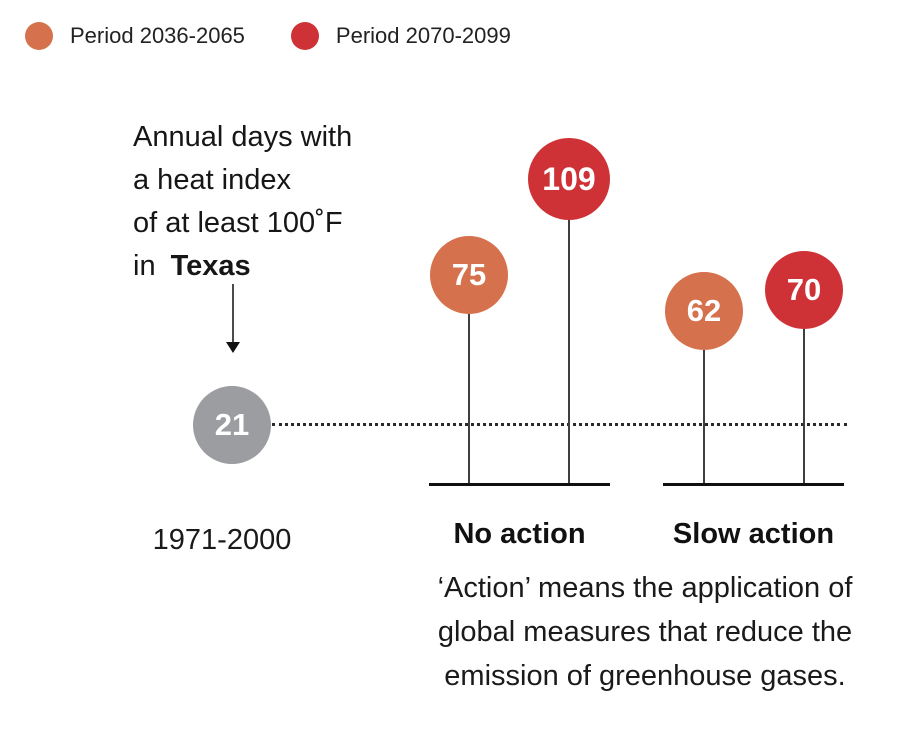  What do you see at coordinates (268, 36) in the screenshot?
I see `legend: Period 2036-2065 Period 2070-2099` at bounding box center [268, 36].